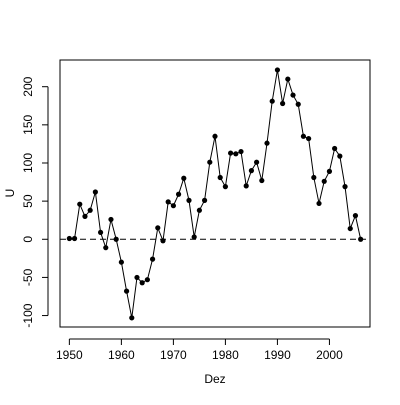  Describe the element at coordinates (69, 355) in the screenshot. I see `x-tick-label: 1950` at that location.